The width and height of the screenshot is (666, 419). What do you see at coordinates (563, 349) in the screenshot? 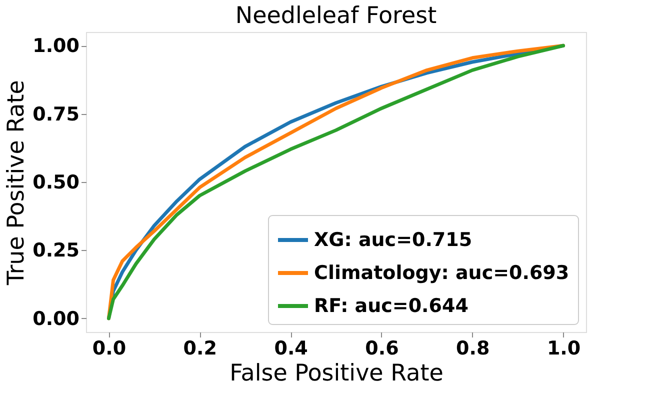
I see `x-tick-label: 1.0` at bounding box center [563, 349].